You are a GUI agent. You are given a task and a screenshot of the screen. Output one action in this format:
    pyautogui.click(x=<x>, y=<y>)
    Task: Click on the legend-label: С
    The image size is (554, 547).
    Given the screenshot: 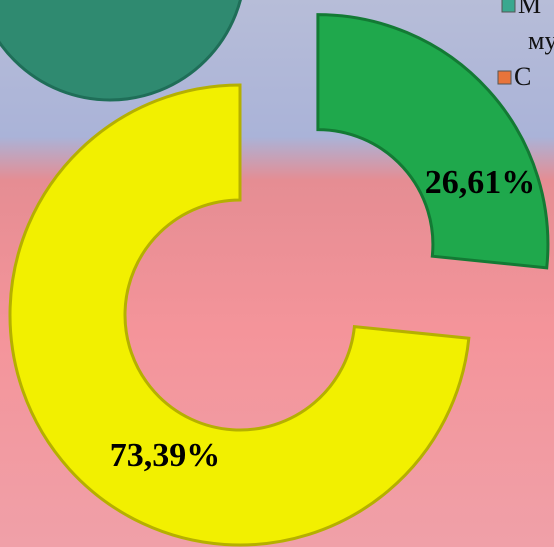 What is the action you would take?
    pyautogui.click(x=522, y=76)
    